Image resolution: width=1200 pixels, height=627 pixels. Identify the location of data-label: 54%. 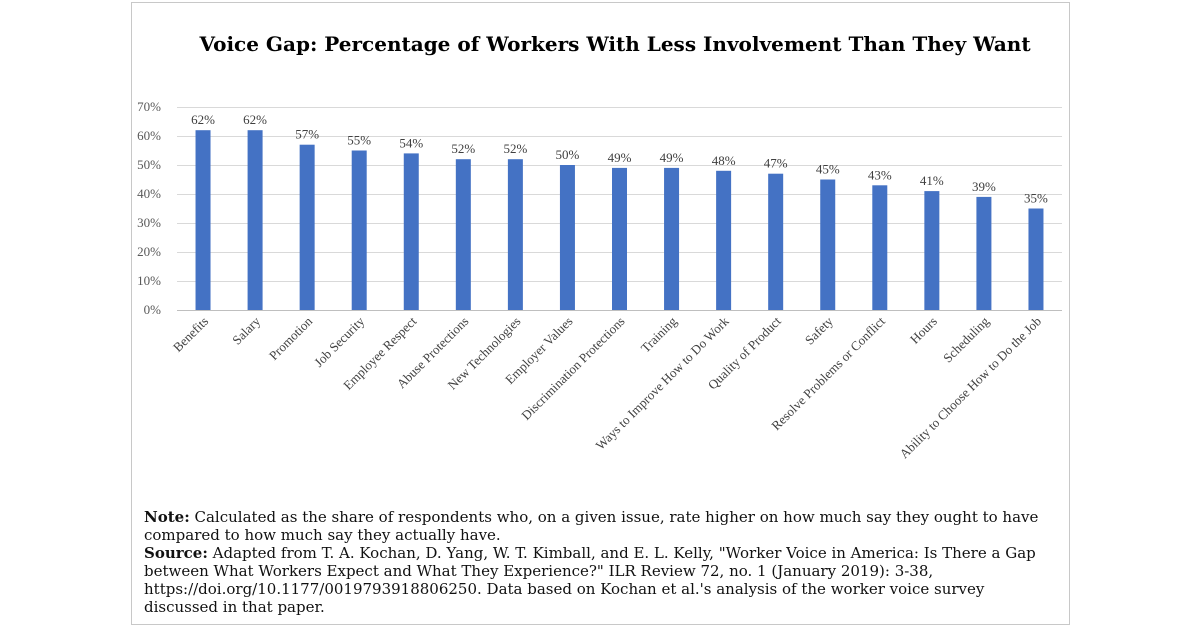
(411, 142).